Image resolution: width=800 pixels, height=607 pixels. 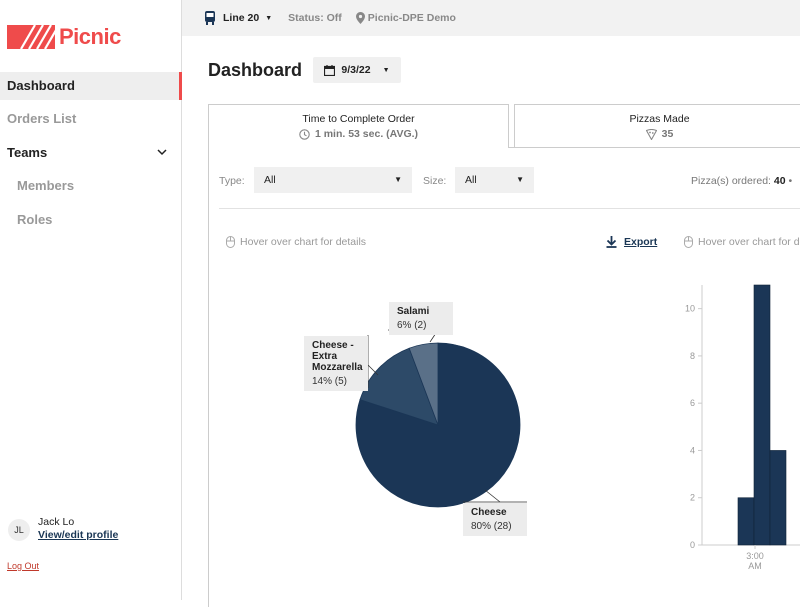 What do you see at coordinates (495, 519) in the screenshot?
I see `callout-cheese: Cheese 80% (28)` at bounding box center [495, 519].